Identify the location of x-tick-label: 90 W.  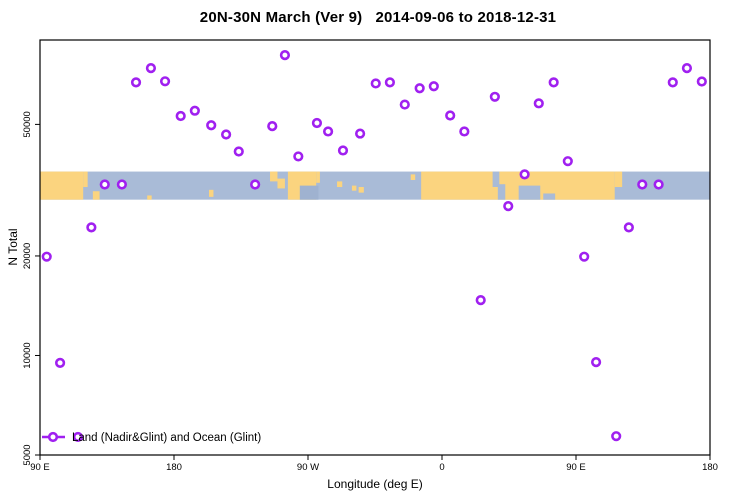
(308, 467).